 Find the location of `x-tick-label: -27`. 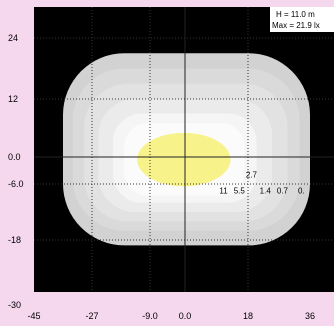

x-tick-label: -27 is located at coordinates (91, 316).